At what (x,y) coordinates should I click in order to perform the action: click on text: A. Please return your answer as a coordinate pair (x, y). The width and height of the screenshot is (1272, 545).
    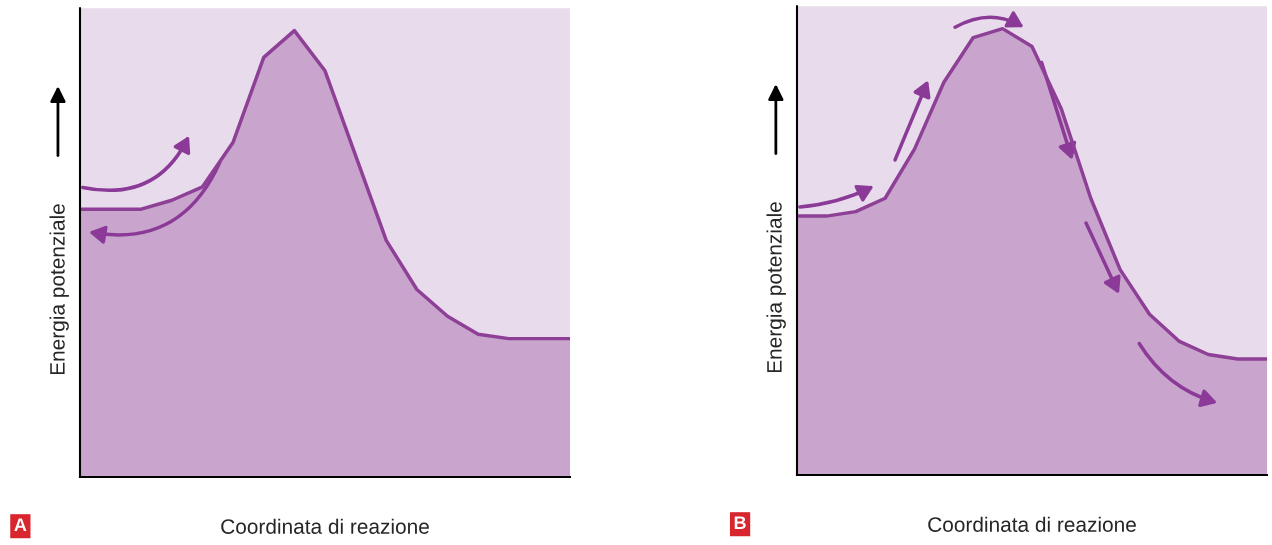
    Looking at the image, I should click on (20, 524).